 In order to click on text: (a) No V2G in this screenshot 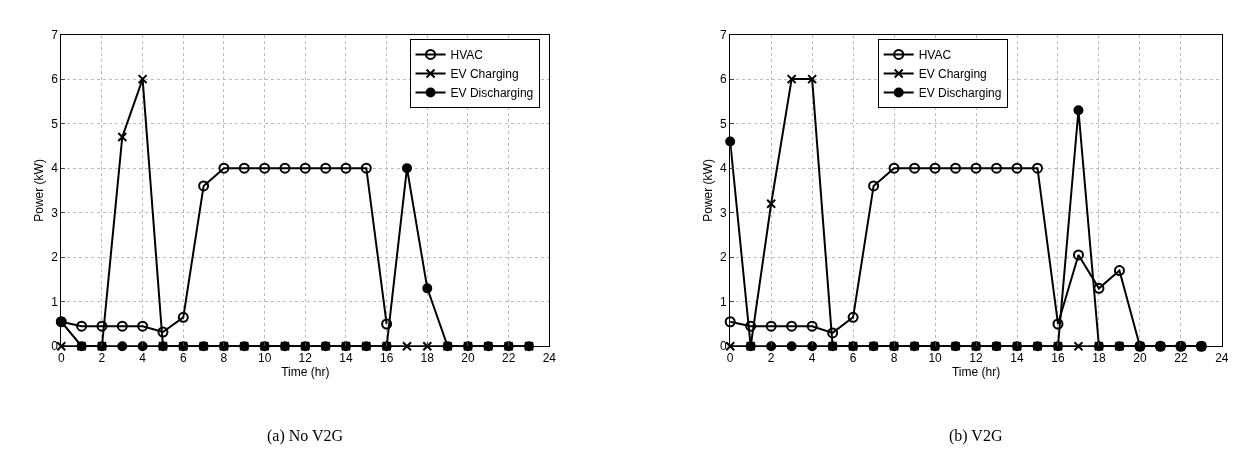, I will do `click(305, 436)`.